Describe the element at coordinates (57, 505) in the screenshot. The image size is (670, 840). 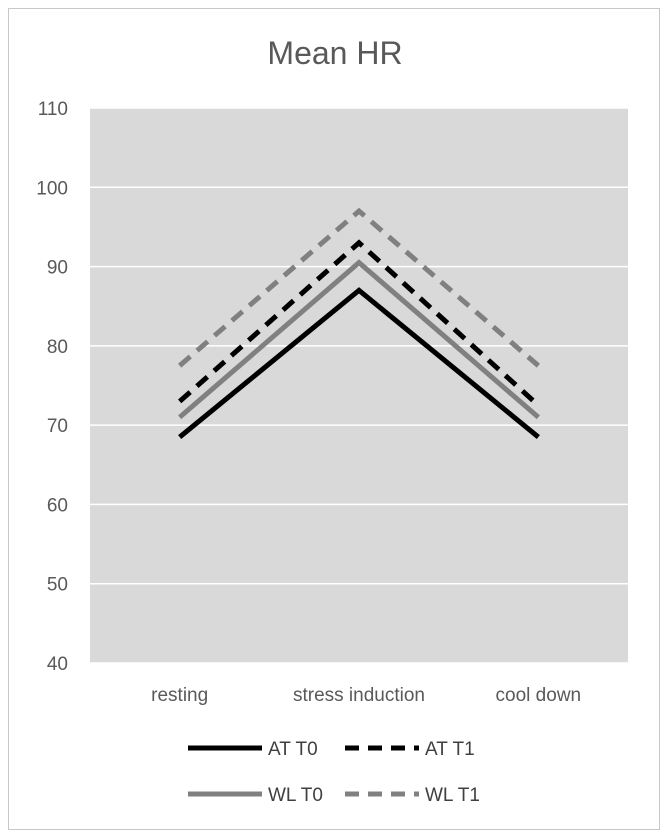
I see `y-tick-label: 60` at that location.